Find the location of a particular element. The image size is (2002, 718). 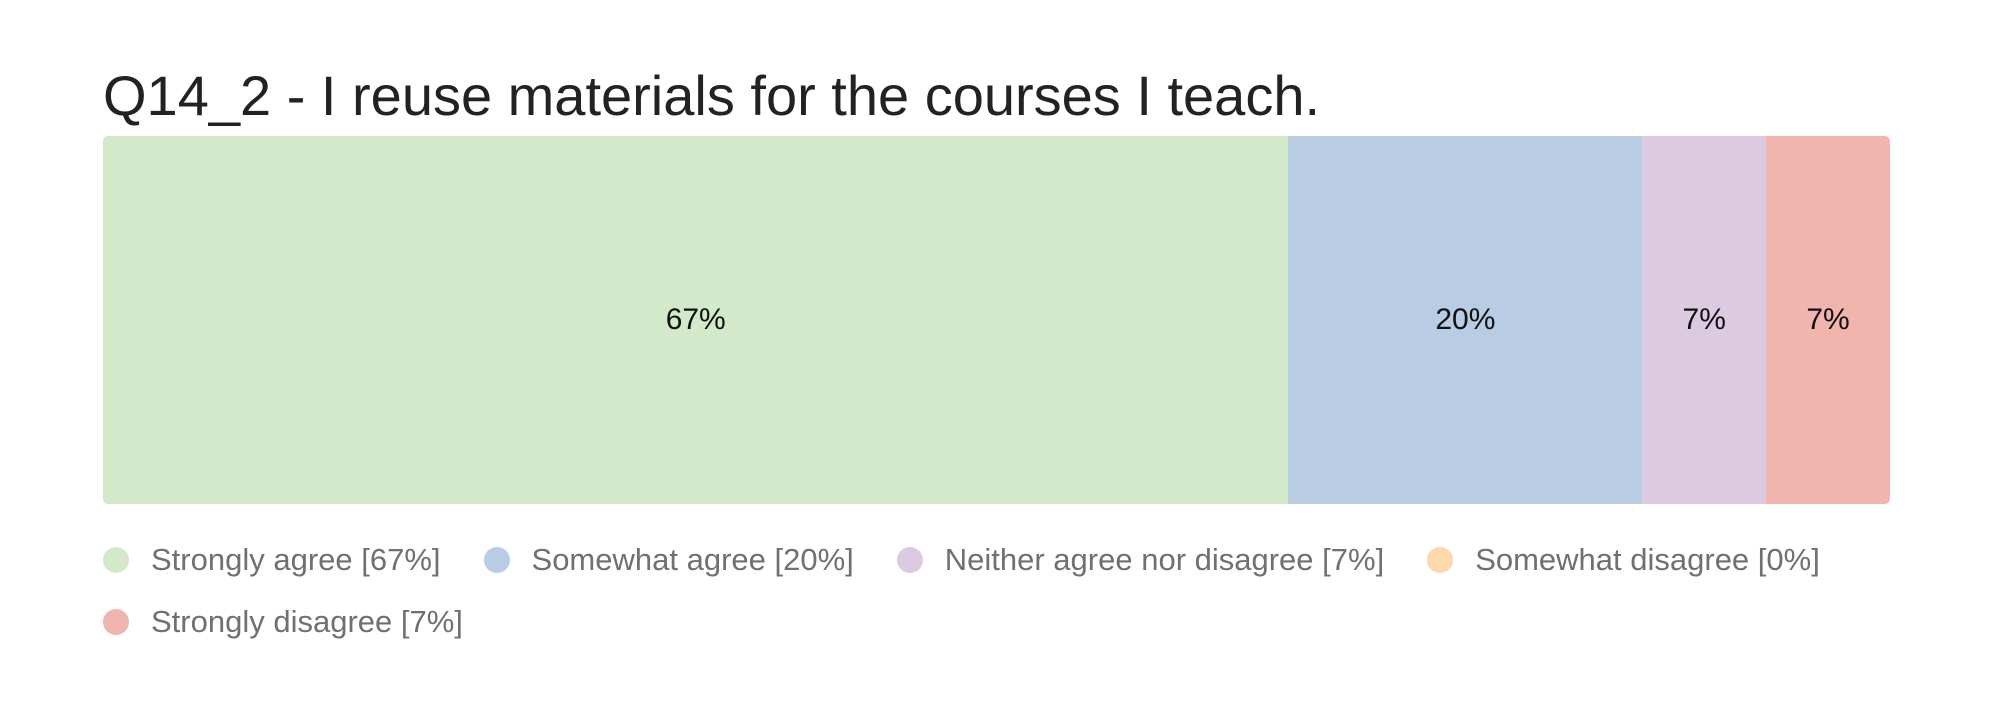

legend-item-1: Somewhat agree [20%] is located at coordinates (668, 560).